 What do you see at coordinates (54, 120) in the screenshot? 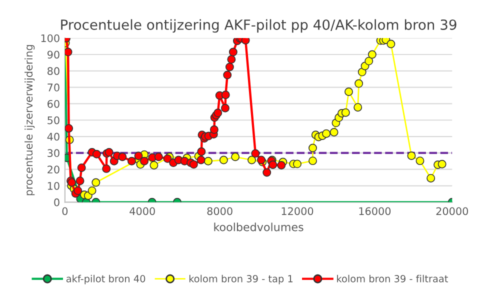
I see `y-tick-label: 50` at bounding box center [54, 120].